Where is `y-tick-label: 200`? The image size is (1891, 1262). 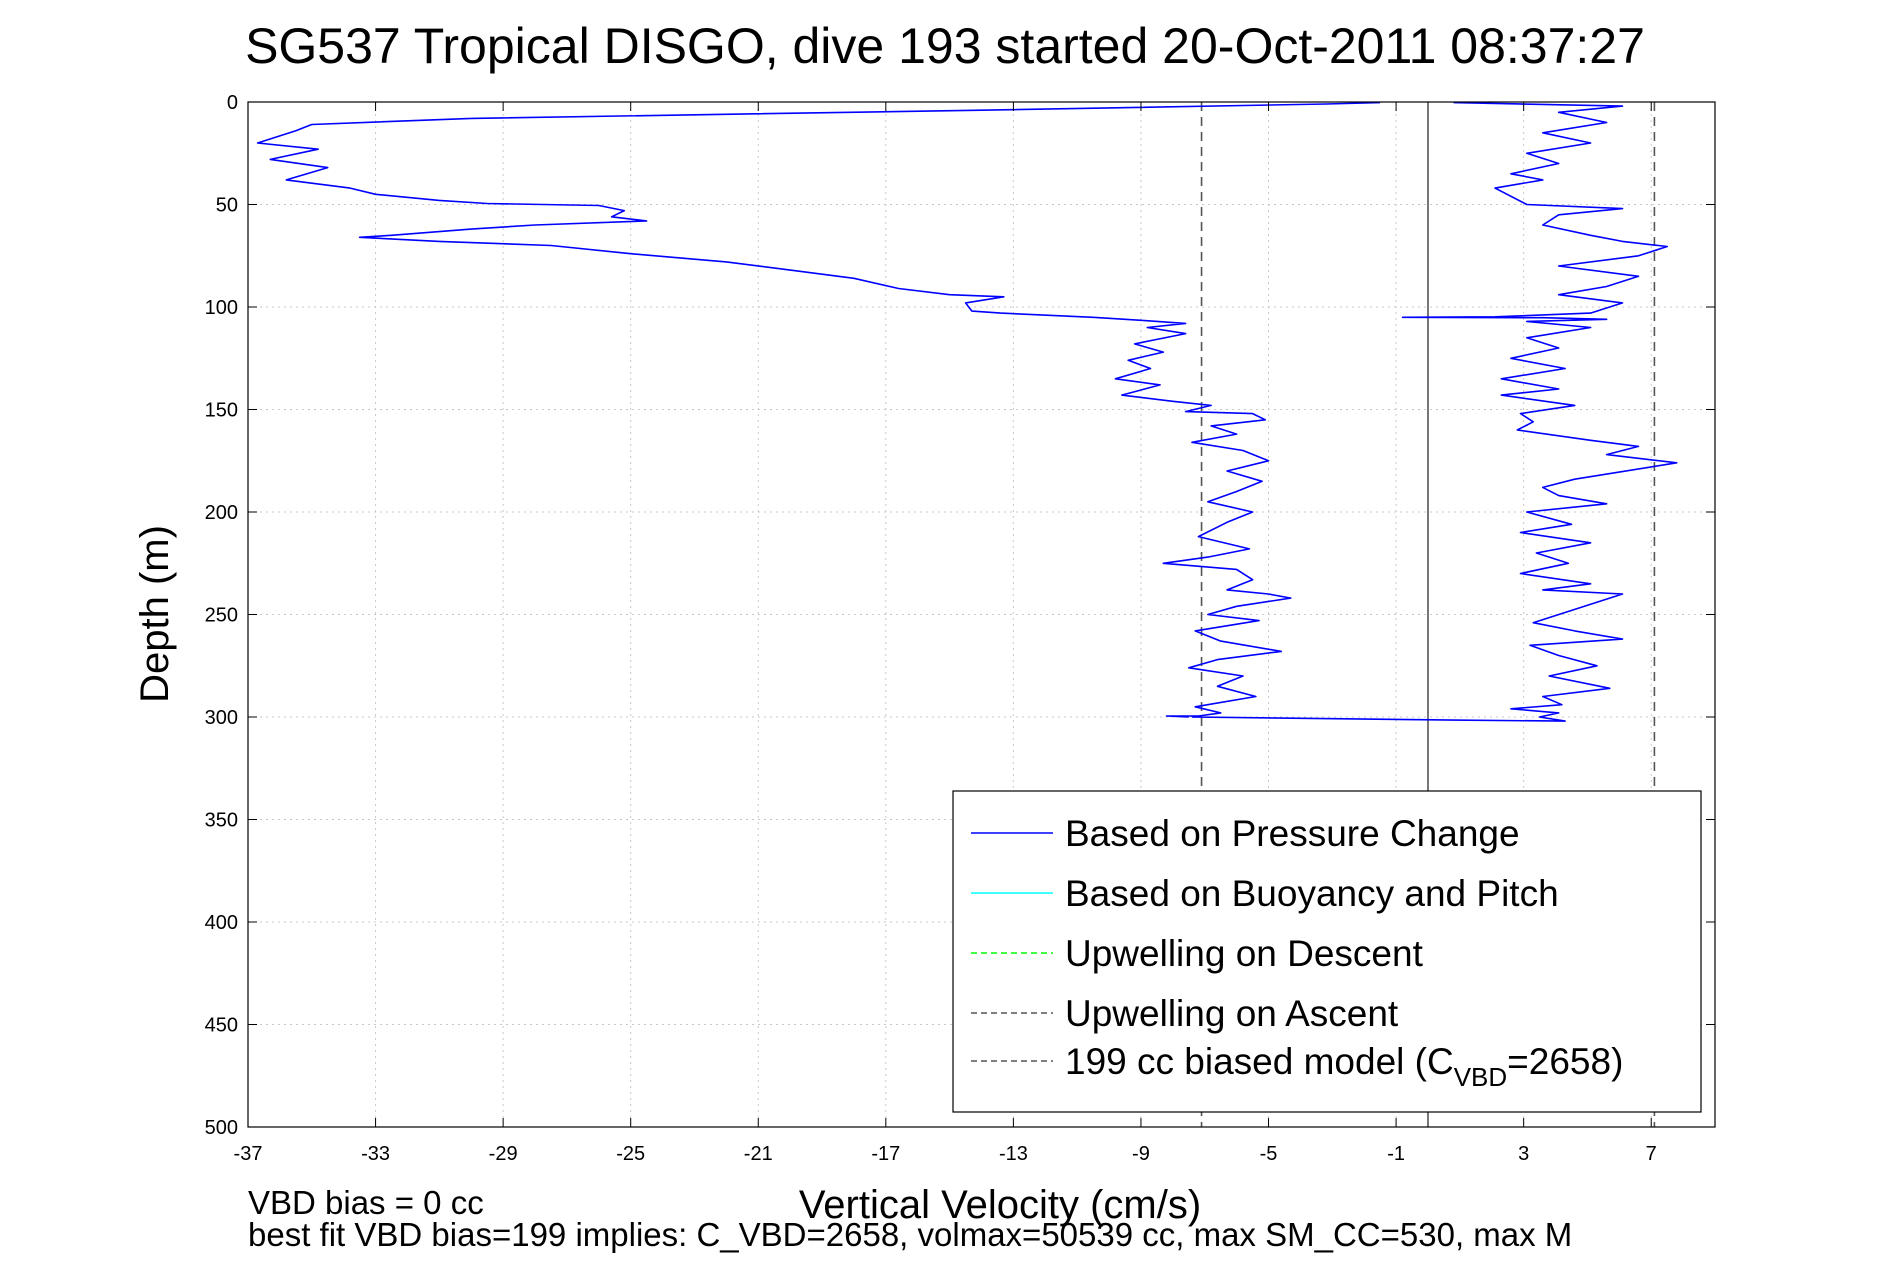 y-tick-label: 200 is located at coordinates (221, 513).